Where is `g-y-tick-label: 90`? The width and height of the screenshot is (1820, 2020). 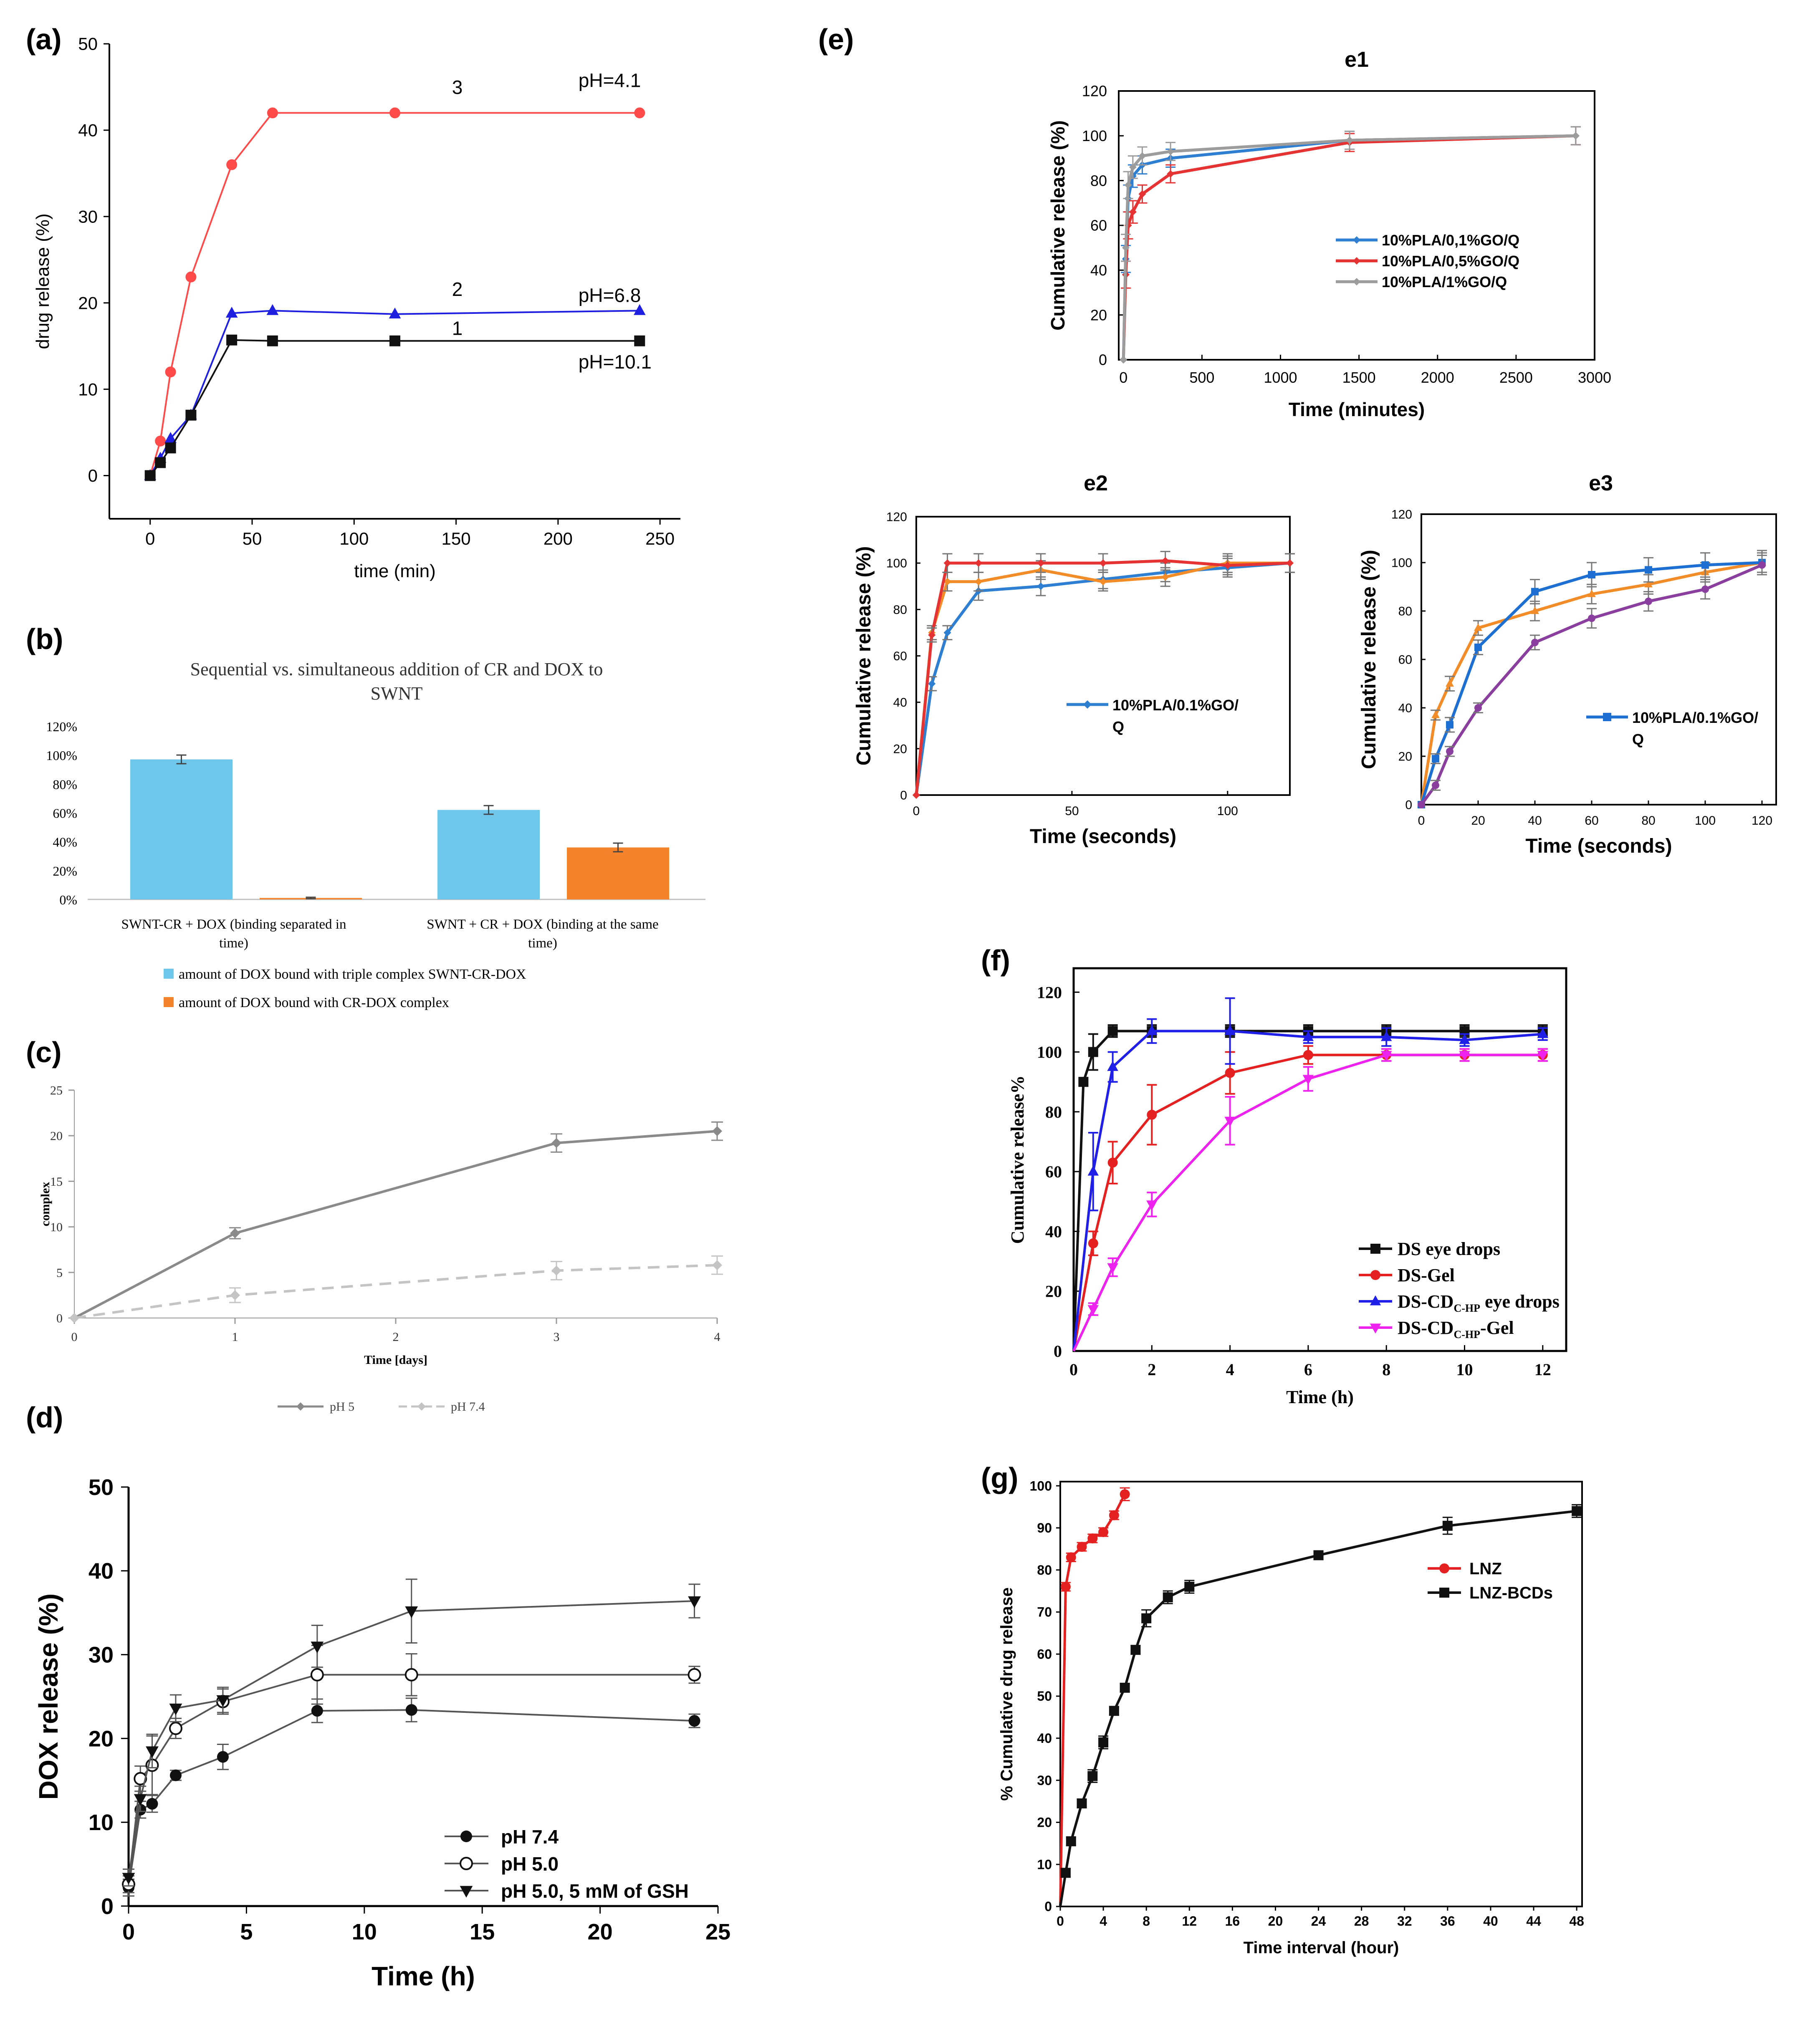
g-y-tick-label: 90 is located at coordinates (1044, 1527).